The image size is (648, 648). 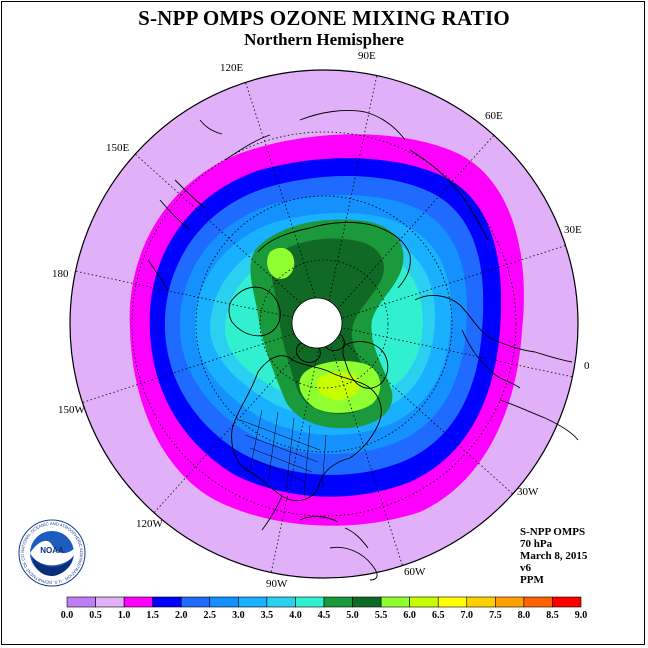 What do you see at coordinates (525, 568) in the screenshot?
I see `info-version: v6` at bounding box center [525, 568].